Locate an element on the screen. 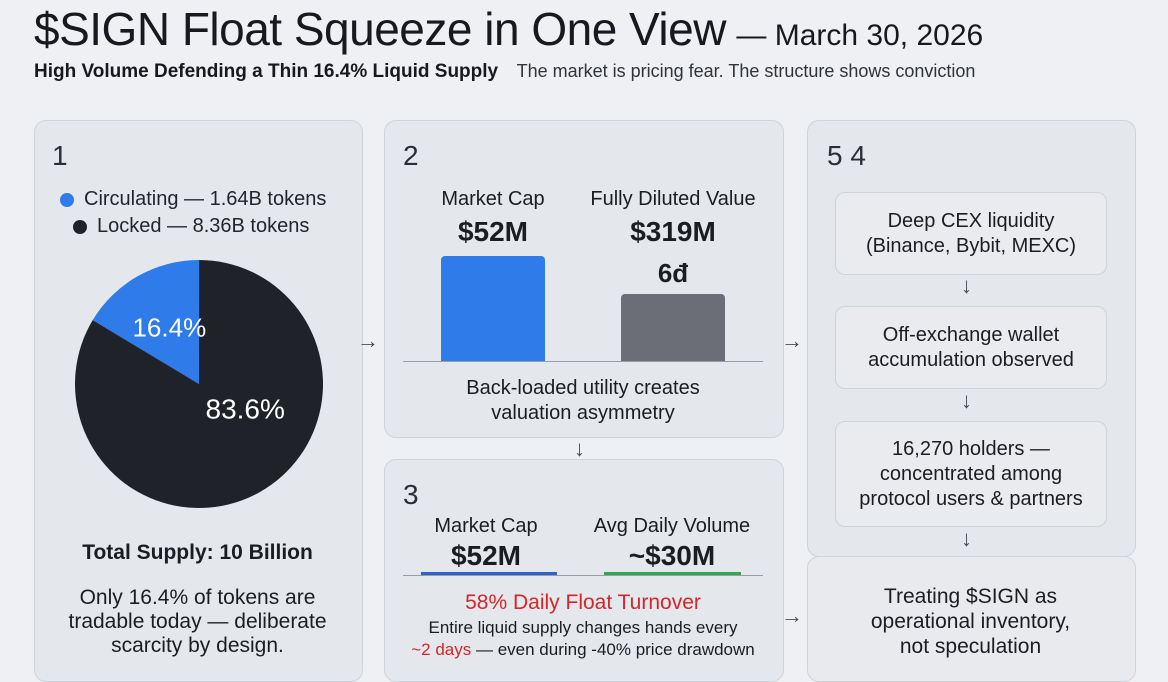 The width and height of the screenshot is (1168, 682). valuation-caption-line-1: Back-loaded utility creates is located at coordinates (583, 388).